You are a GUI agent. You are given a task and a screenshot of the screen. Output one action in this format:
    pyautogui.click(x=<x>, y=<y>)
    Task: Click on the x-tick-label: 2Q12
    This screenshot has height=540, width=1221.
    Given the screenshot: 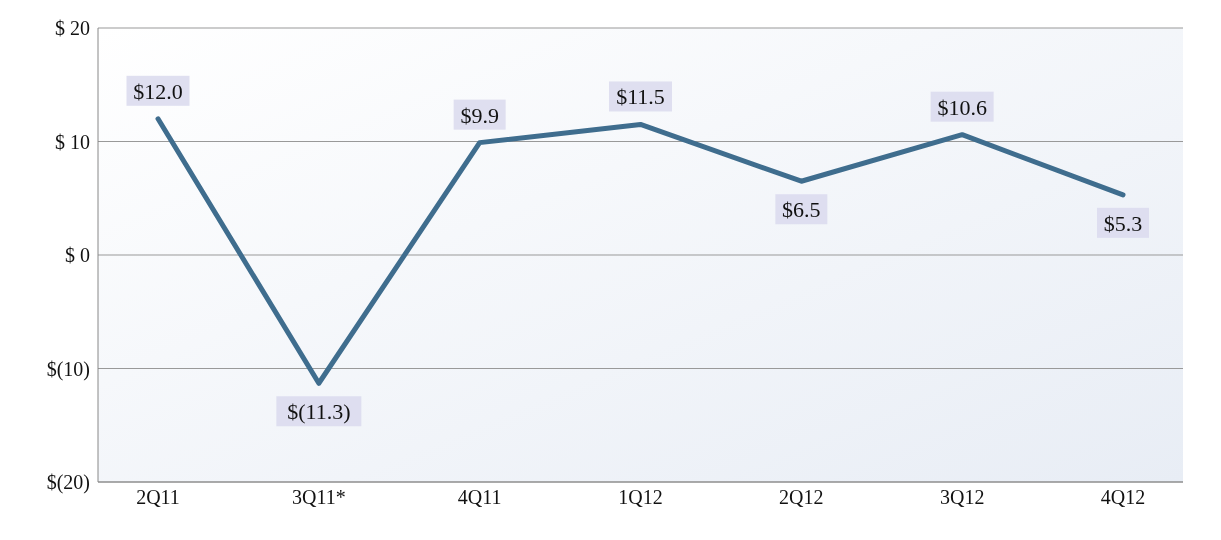 What is the action you would take?
    pyautogui.click(x=801, y=497)
    